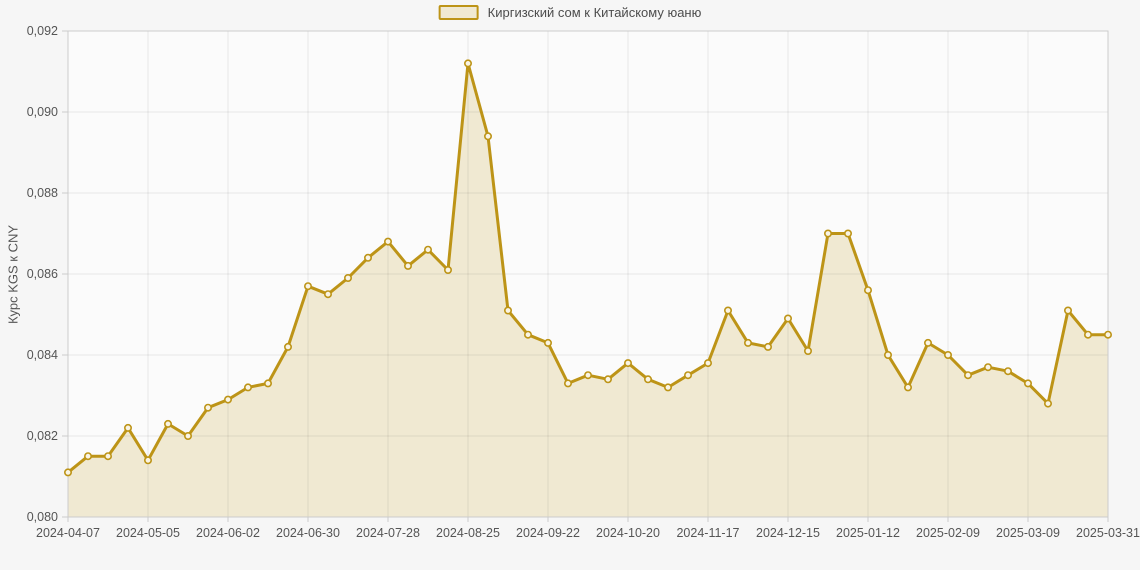  What do you see at coordinates (707, 533) in the screenshot?
I see `x-tick-label: 2024-11-17` at bounding box center [707, 533].